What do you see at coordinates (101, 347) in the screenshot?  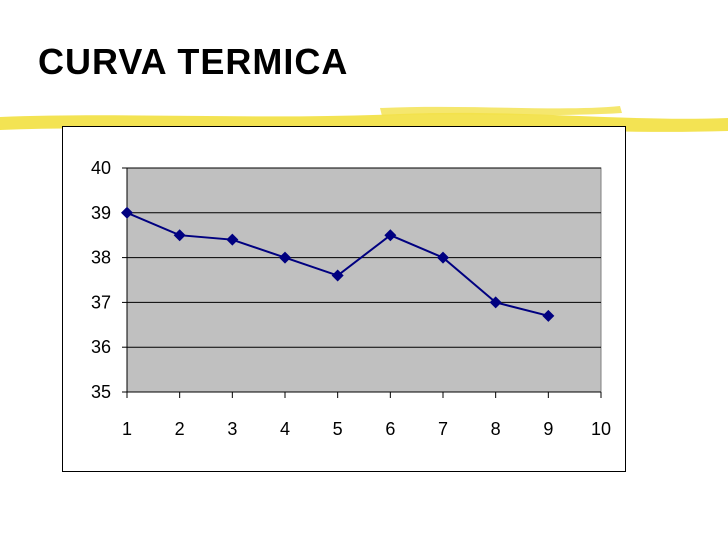 I see `y-tick-label: 36` at bounding box center [101, 347].